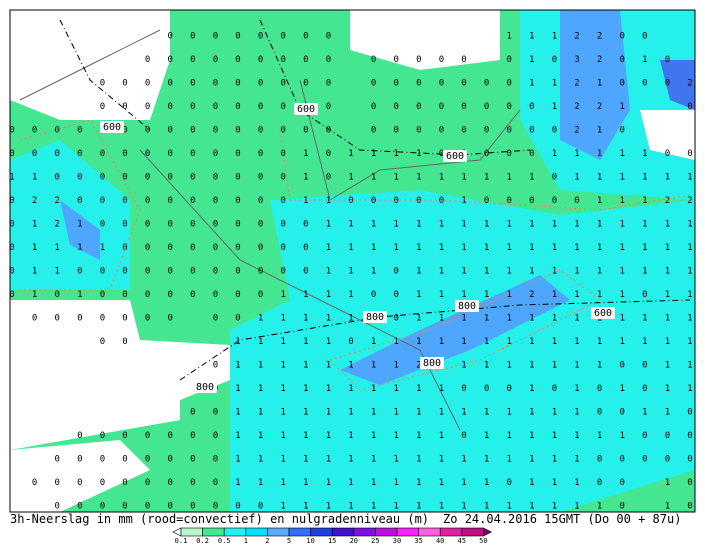  I want to click on colorbar-label: 40, so click(440, 541).